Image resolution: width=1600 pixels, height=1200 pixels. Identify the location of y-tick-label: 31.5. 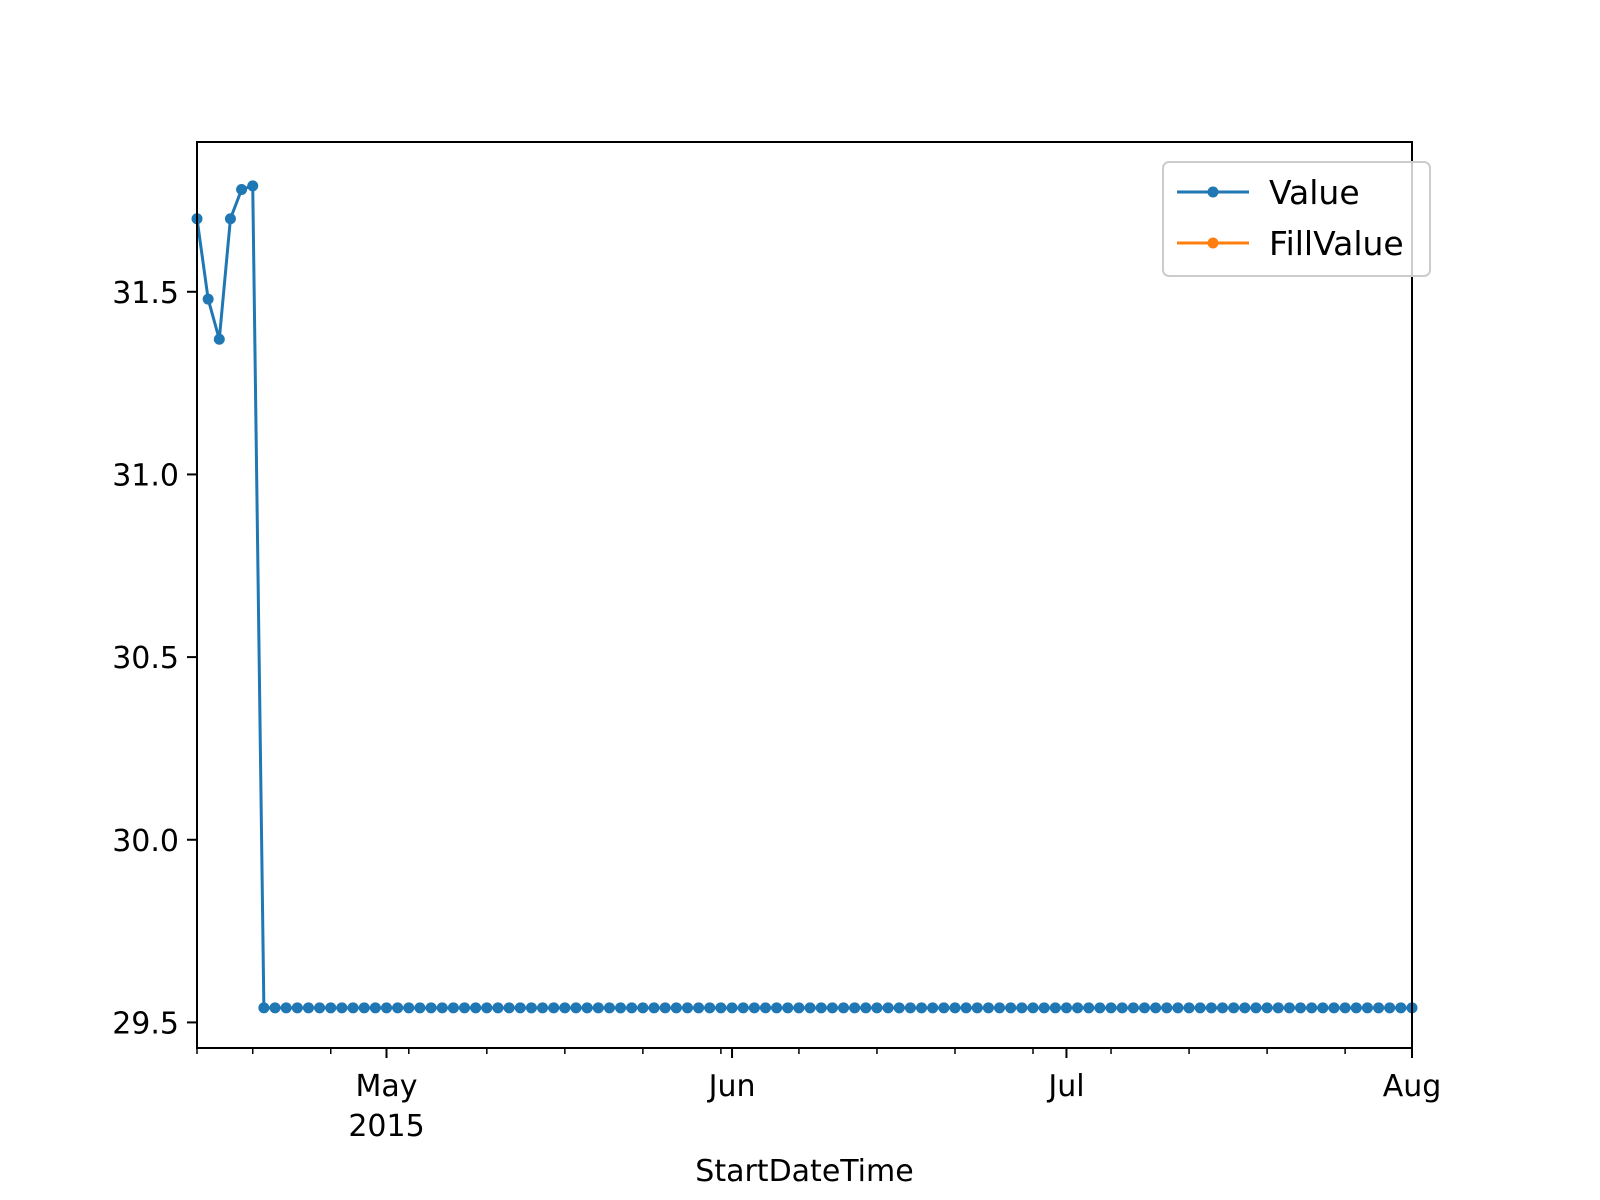
(145, 293).